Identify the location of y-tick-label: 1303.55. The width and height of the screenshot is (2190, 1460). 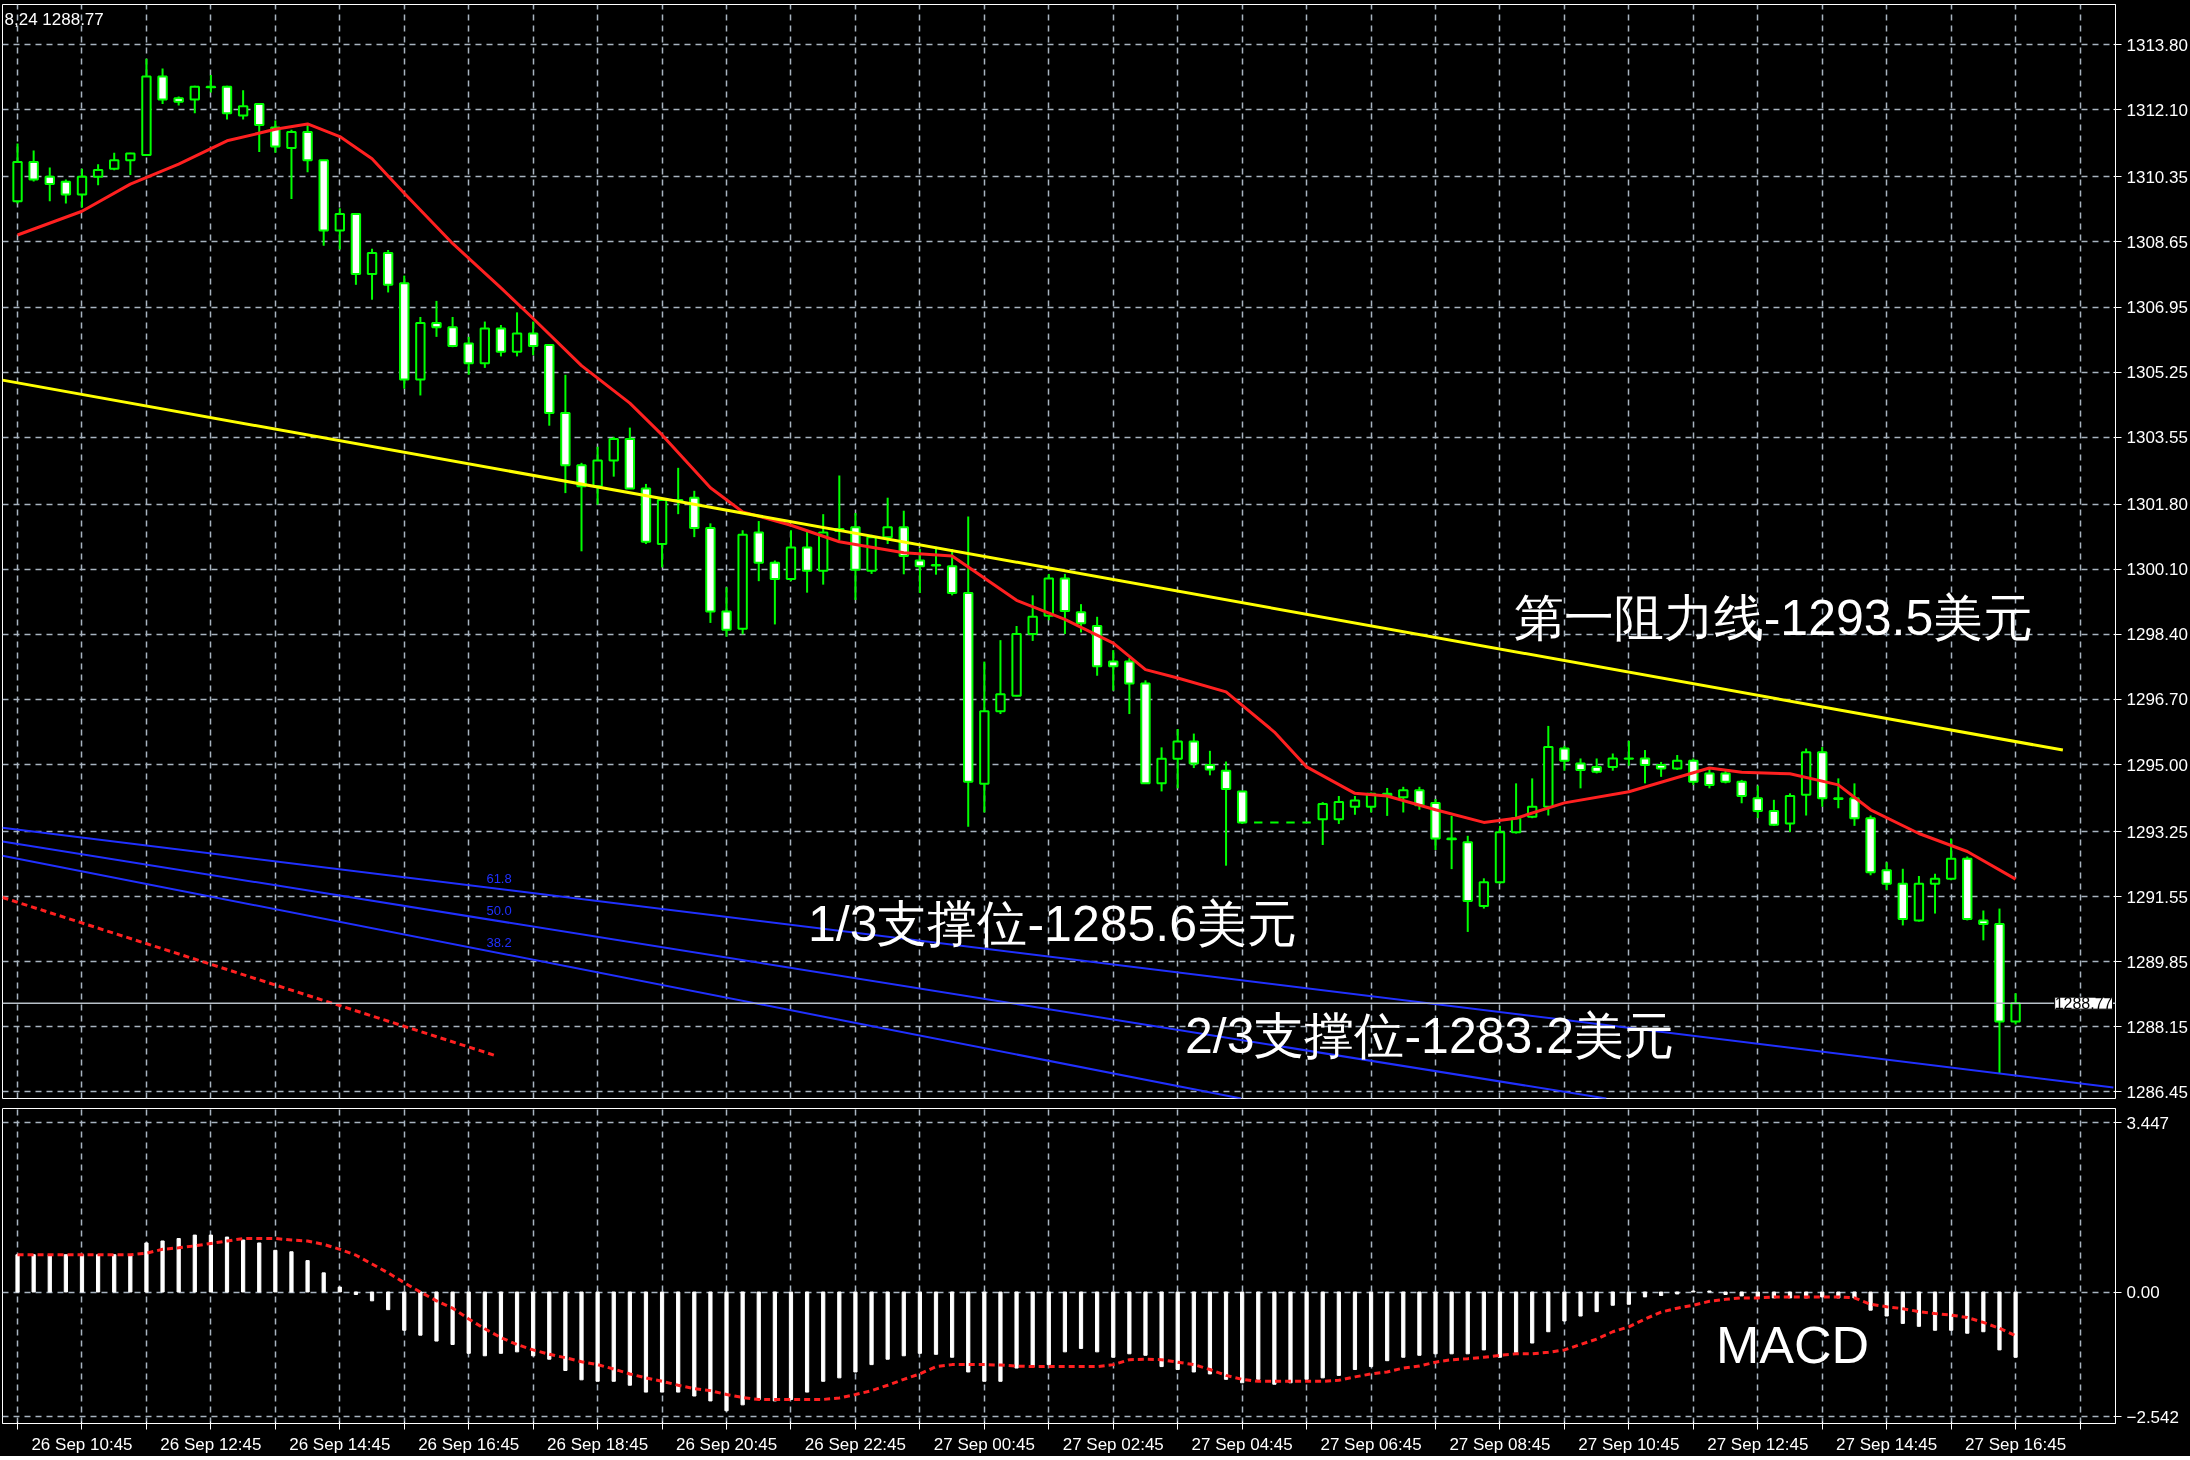
(2157, 438).